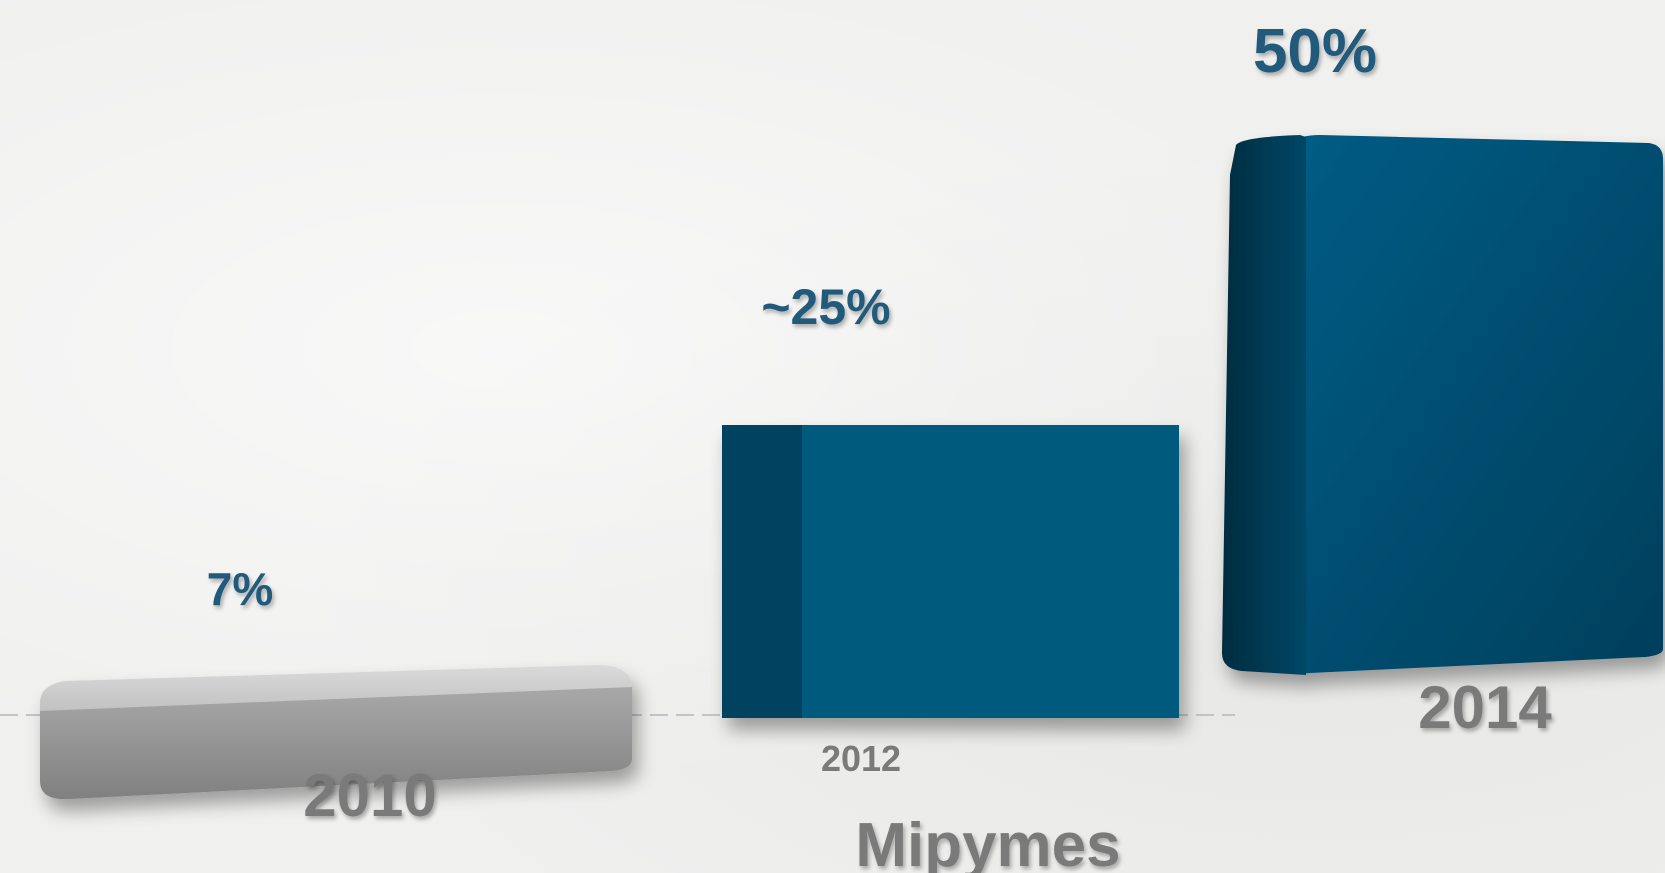 The image size is (1665, 873). I want to click on bar-2010, so click(336, 732).